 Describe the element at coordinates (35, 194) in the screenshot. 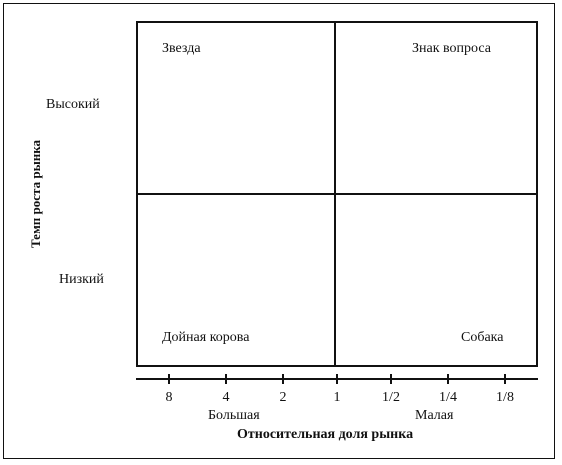

I see `y-axis-title: Темп роста рынка` at that location.